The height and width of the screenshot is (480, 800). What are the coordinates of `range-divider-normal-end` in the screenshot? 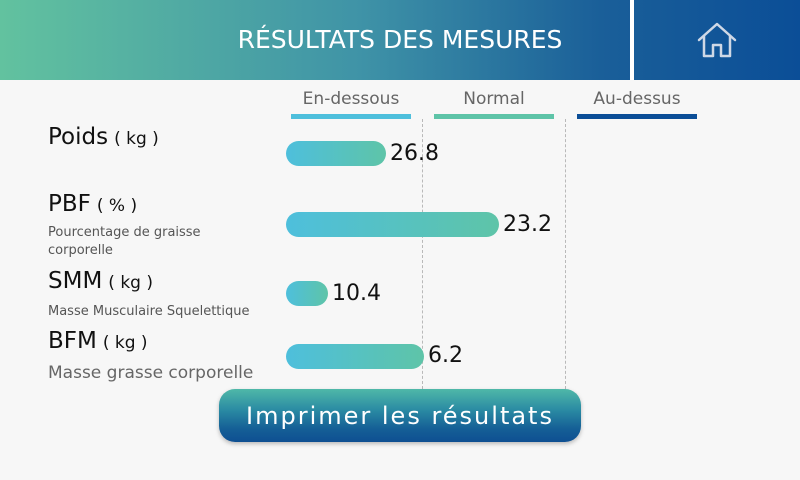 It's located at (565, 254).